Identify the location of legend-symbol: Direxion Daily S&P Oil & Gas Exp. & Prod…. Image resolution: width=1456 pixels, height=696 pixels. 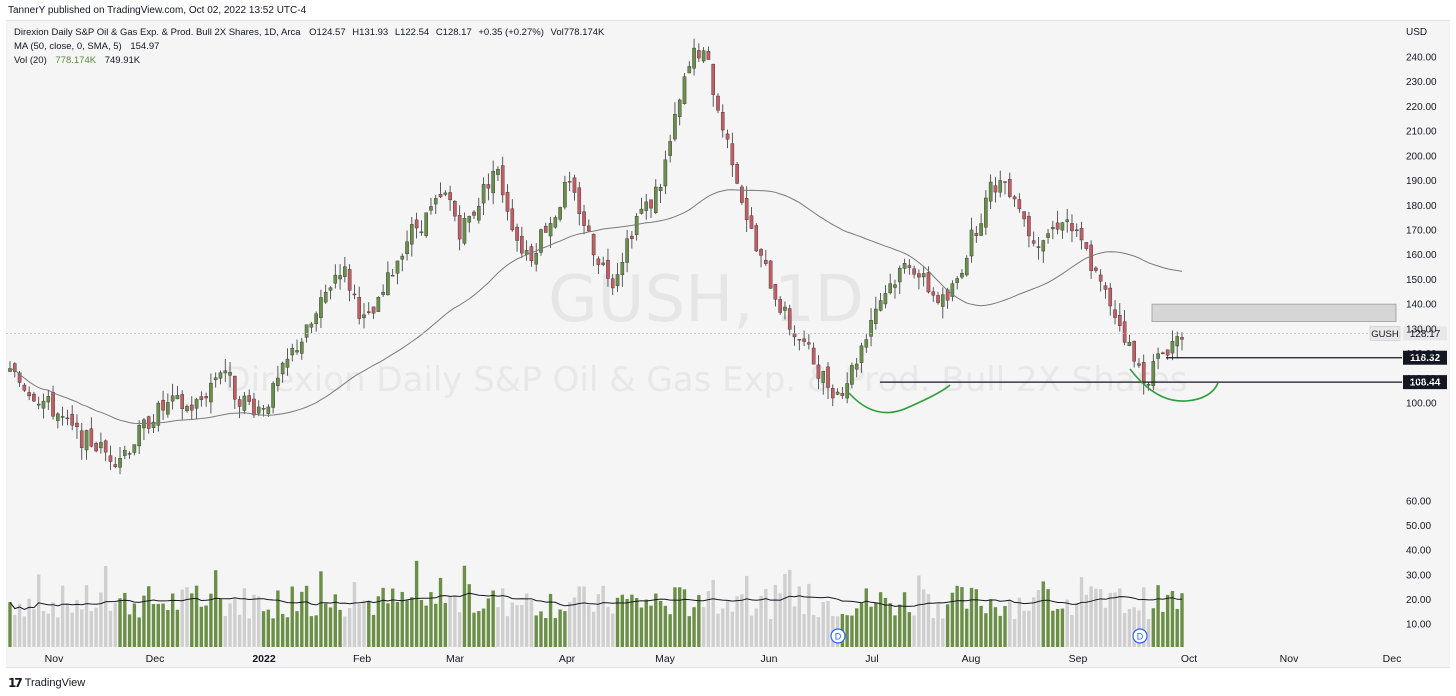
(157, 32).